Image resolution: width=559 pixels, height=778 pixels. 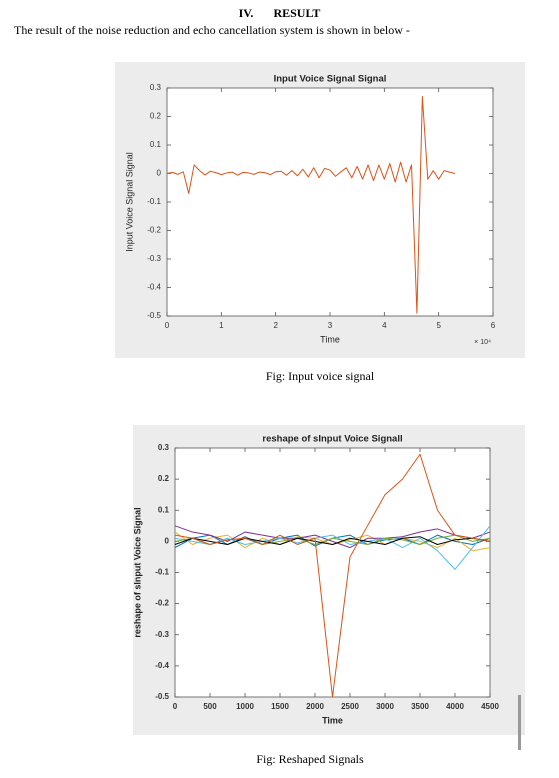 What do you see at coordinates (332, 439) in the screenshot?
I see `chart-title: reshape of sInput Voice Signall` at bounding box center [332, 439].